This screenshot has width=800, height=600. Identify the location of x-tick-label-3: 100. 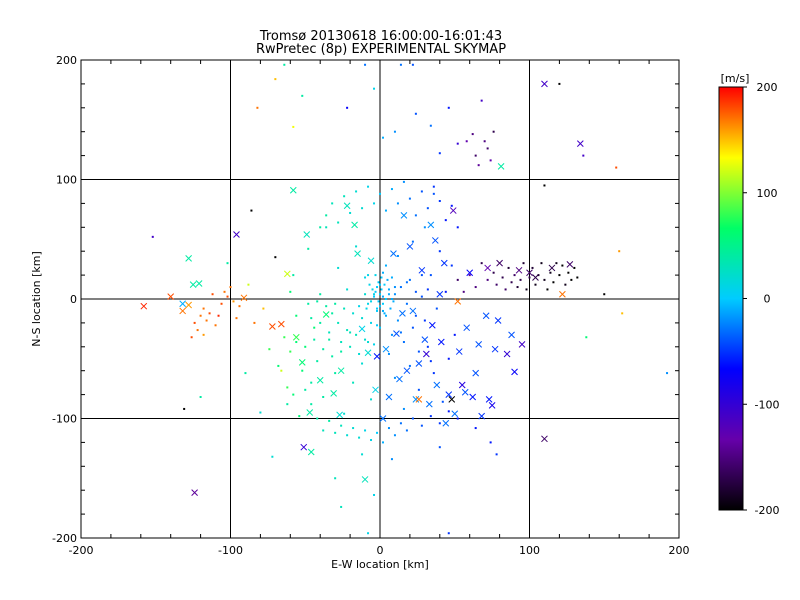
(529, 550).